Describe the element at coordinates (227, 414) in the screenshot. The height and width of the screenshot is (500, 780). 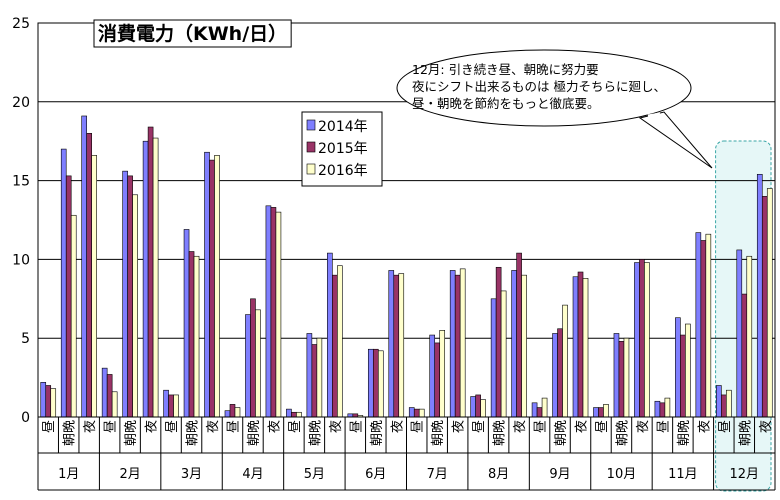
I see `bar-4月-昼-2014年` at that location.